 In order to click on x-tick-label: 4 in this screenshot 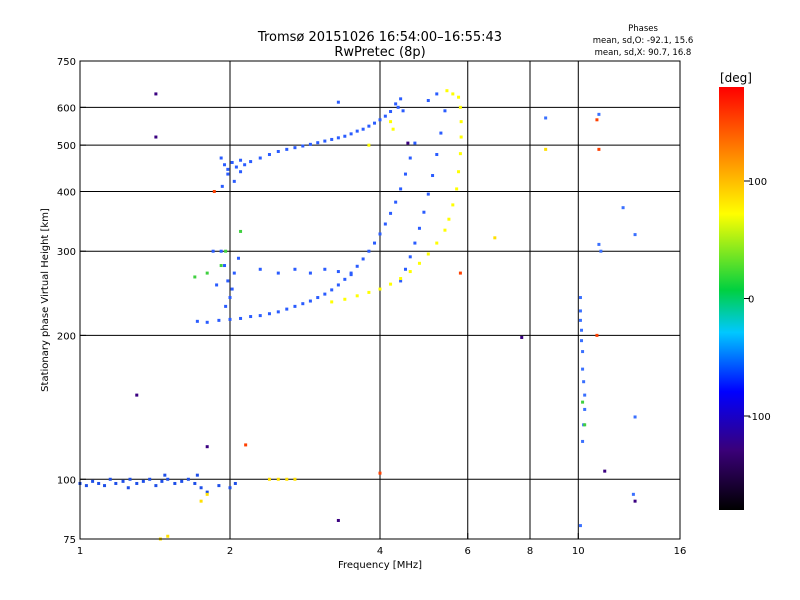, I will do `click(380, 551)`.